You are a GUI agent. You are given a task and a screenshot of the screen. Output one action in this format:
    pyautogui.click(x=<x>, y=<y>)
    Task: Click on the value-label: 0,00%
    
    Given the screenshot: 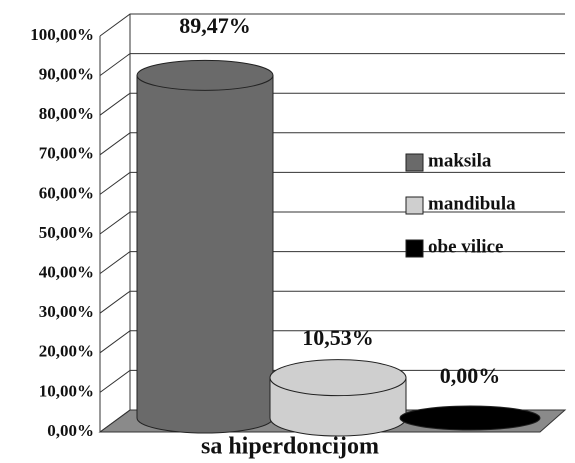 What is the action you would take?
    pyautogui.click(x=470, y=375)
    